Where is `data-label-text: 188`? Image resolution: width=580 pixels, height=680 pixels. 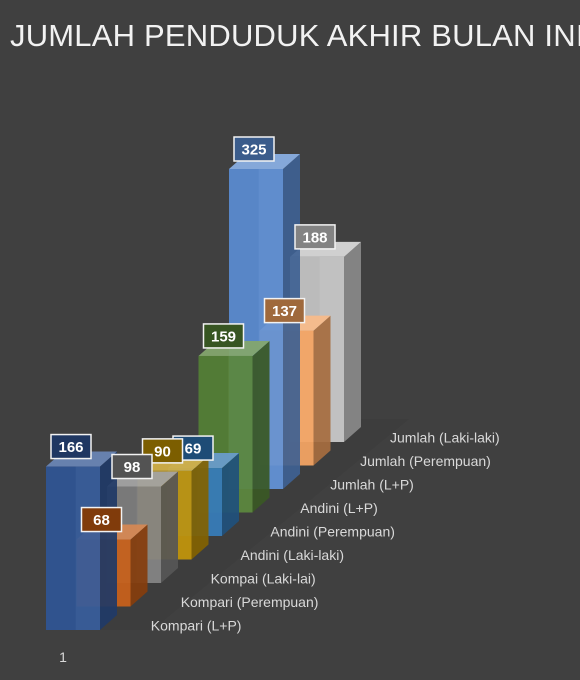 data-label-text: 188 is located at coordinates (314, 237).